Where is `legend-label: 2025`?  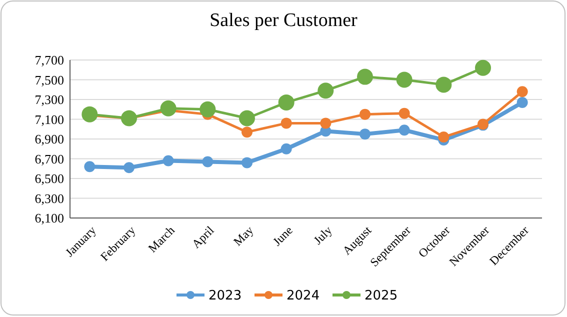
legend-label: 2025 is located at coordinates (381, 296).